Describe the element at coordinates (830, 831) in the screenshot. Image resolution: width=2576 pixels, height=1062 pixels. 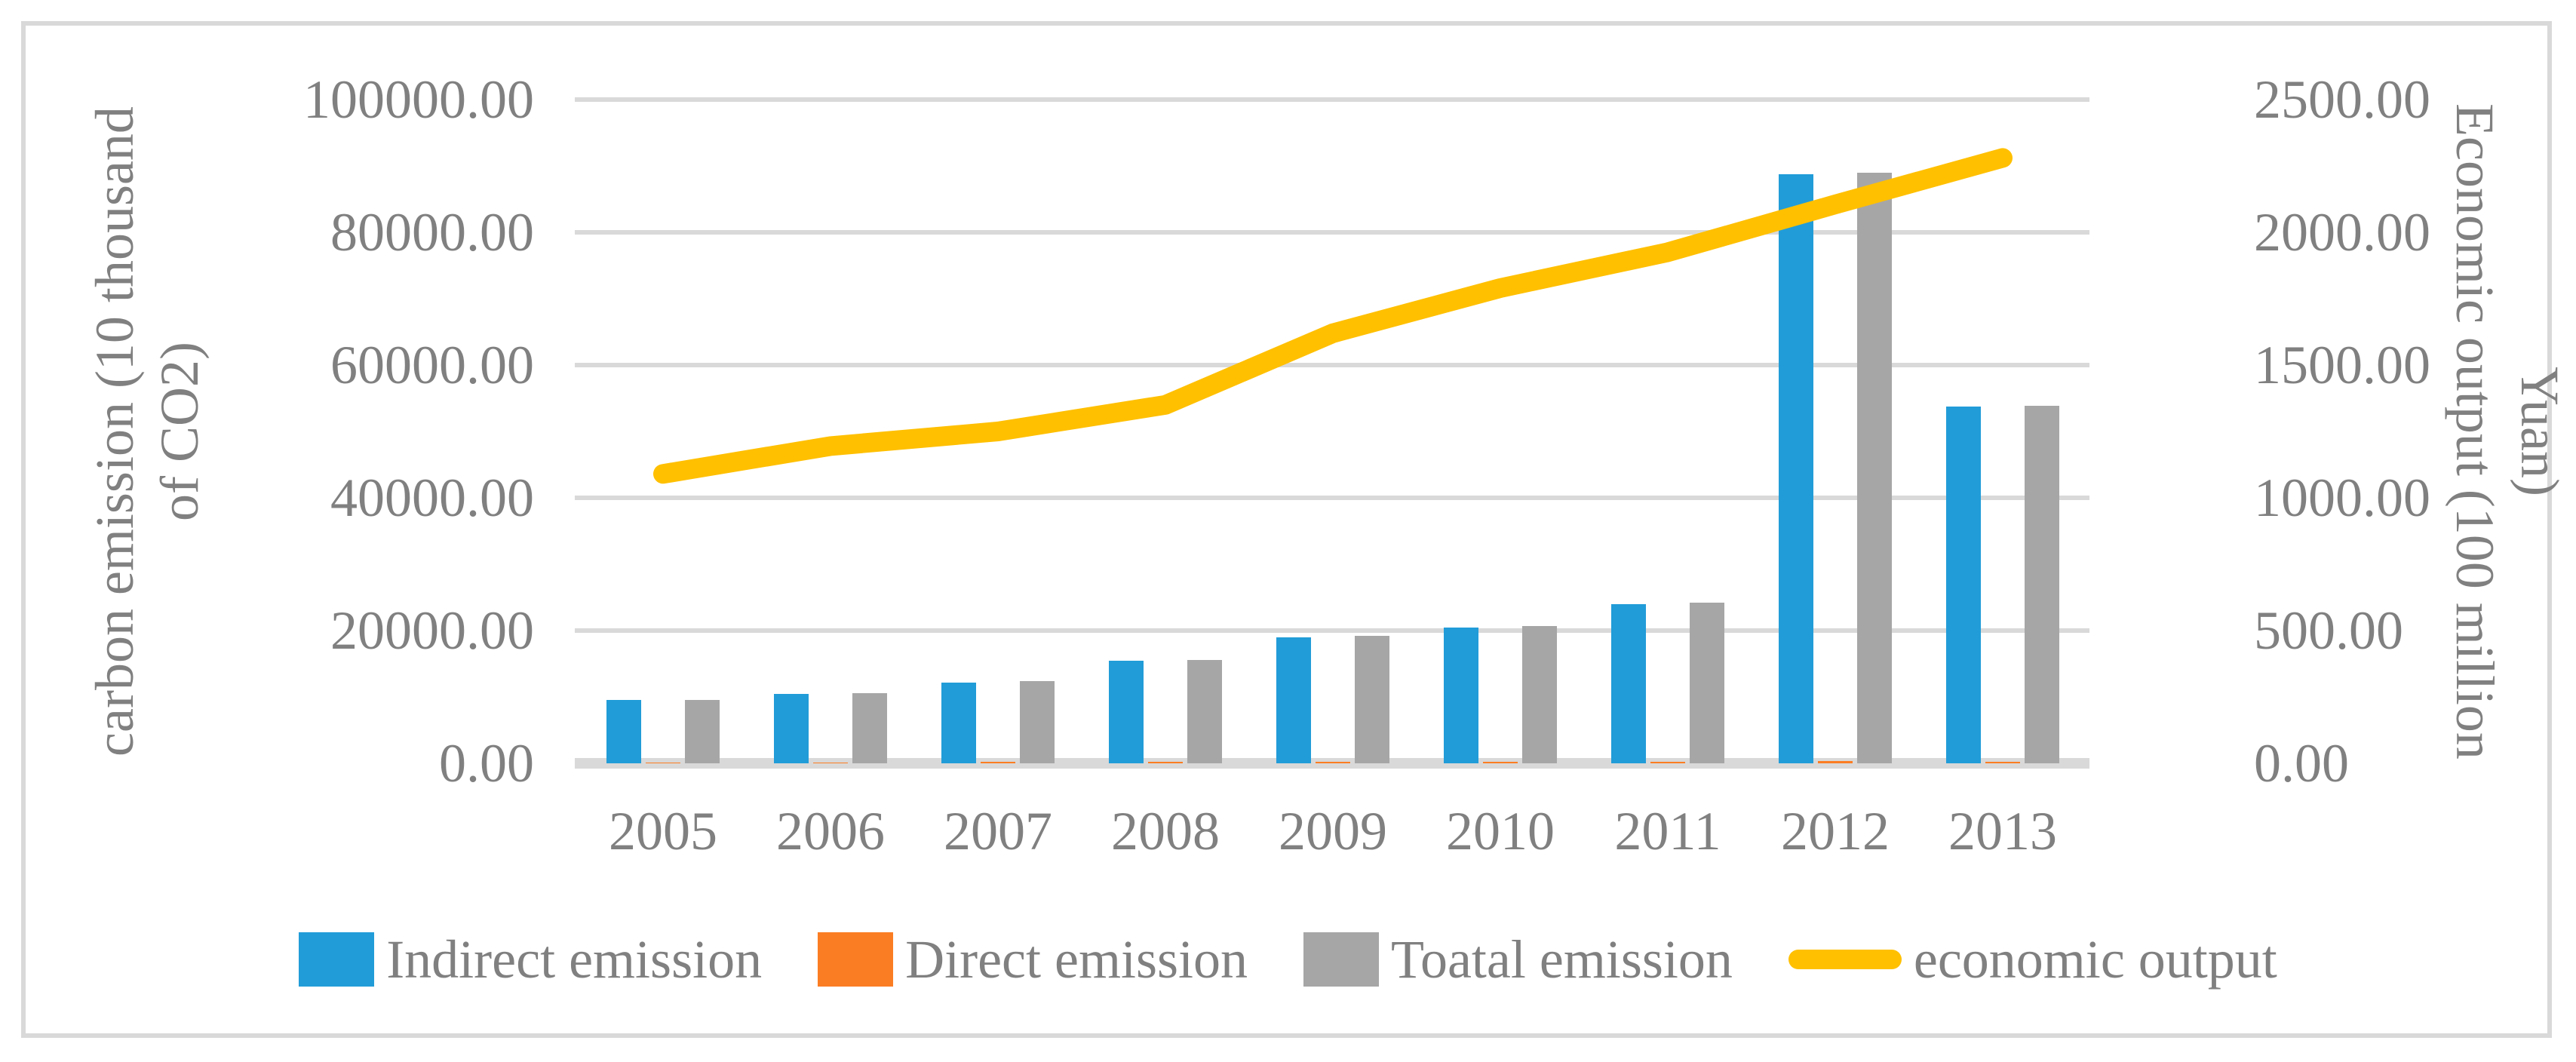
I see `x-axis-label-2006: 2006` at that location.